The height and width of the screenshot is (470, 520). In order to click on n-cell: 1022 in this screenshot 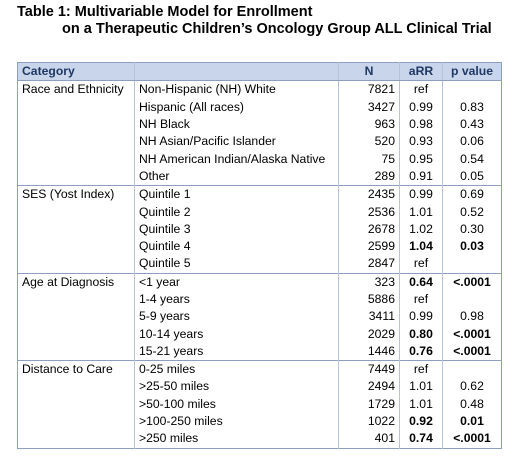, I will do `click(369, 421)`.